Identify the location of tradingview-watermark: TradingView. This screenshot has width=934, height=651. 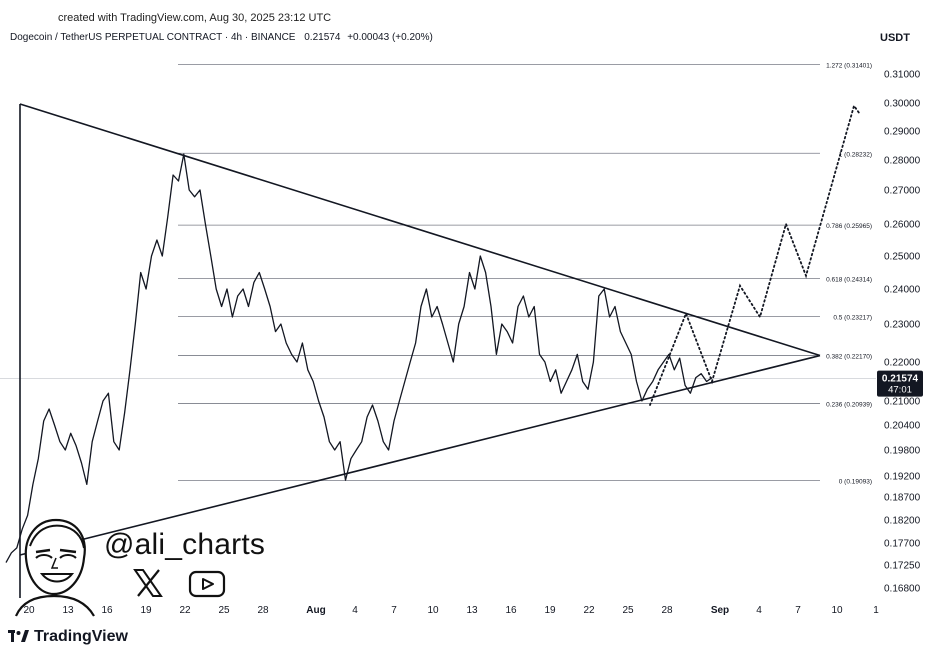
(68, 637).